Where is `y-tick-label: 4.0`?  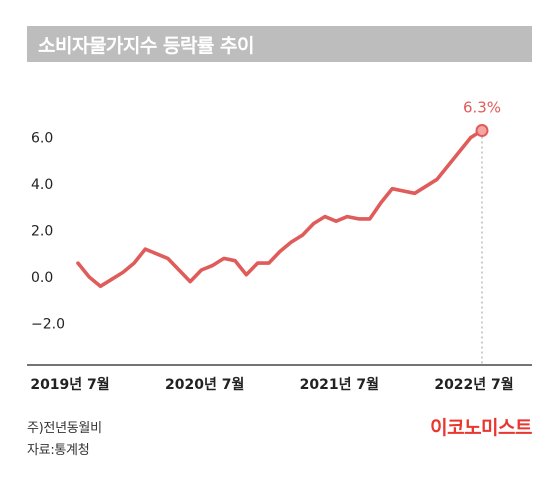 y-tick-label: 4.0 is located at coordinates (42, 185).